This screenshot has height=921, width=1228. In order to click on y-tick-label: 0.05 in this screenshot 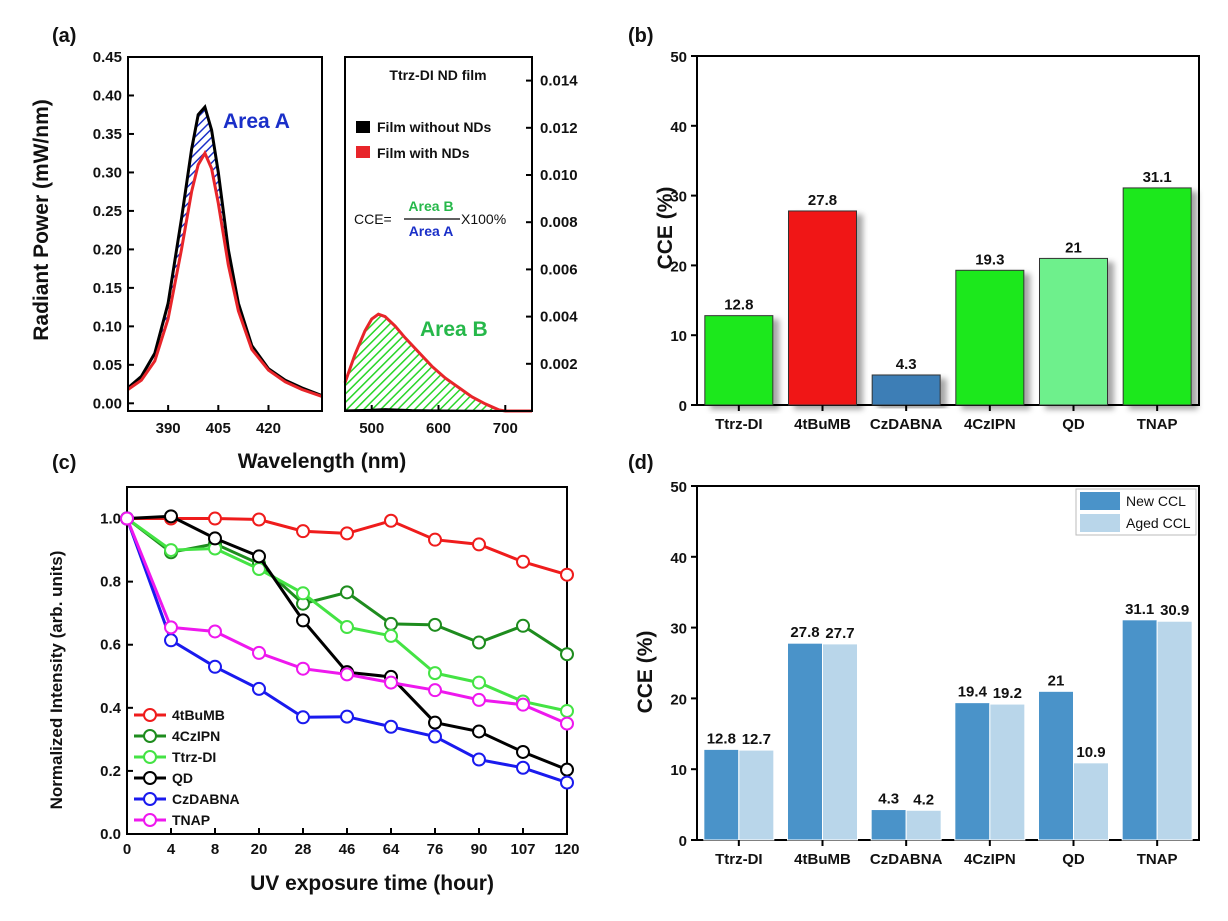, I will do `click(107, 365)`.